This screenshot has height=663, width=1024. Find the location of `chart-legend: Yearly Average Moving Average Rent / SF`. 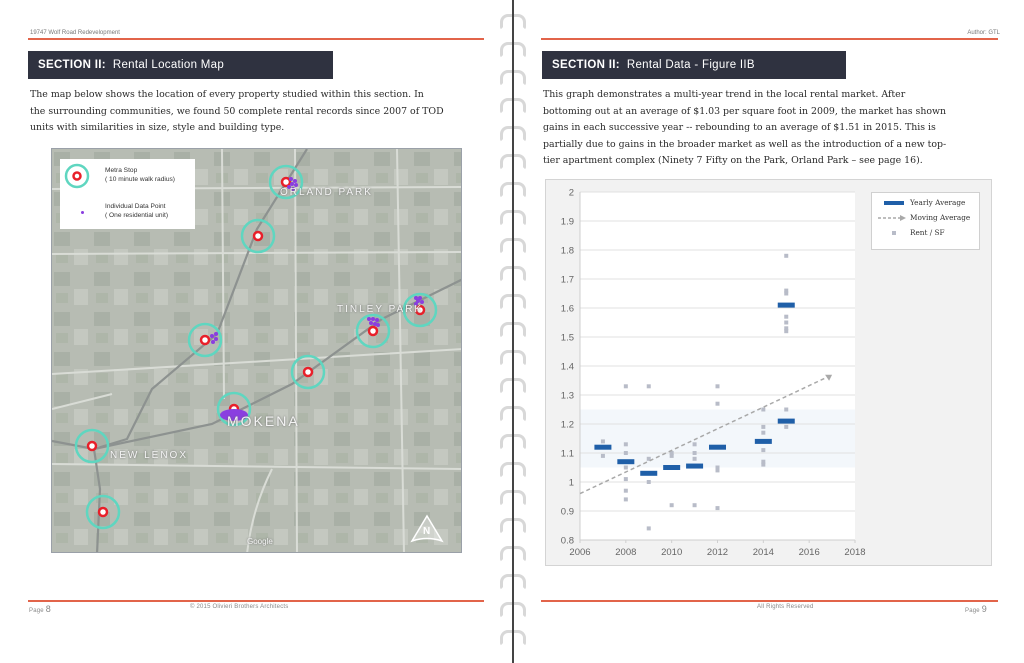

chart-legend: Yearly Average Moving Average Rent / SF is located at coordinates (925, 221).